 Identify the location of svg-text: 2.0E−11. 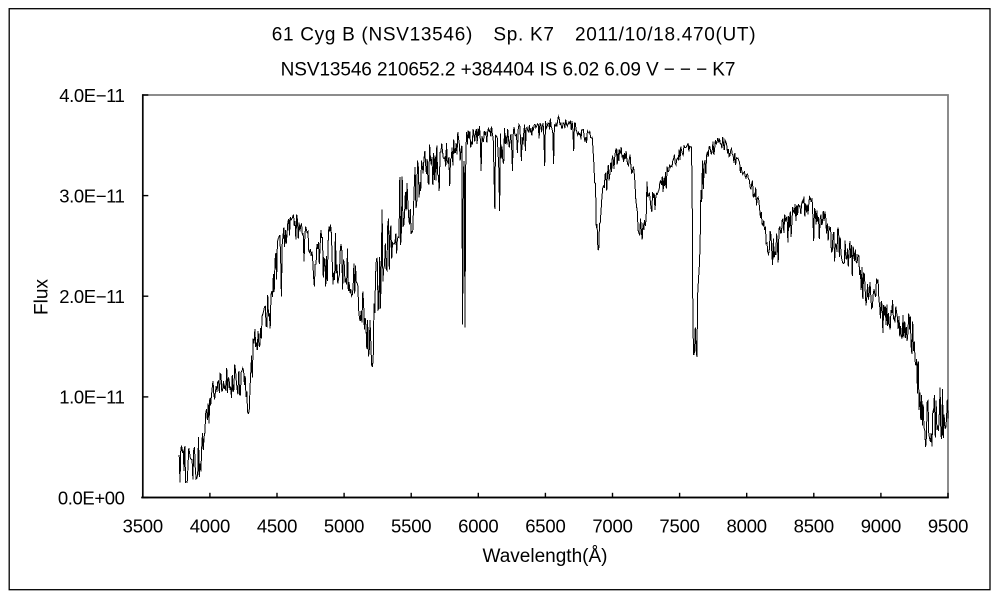
(91, 296).